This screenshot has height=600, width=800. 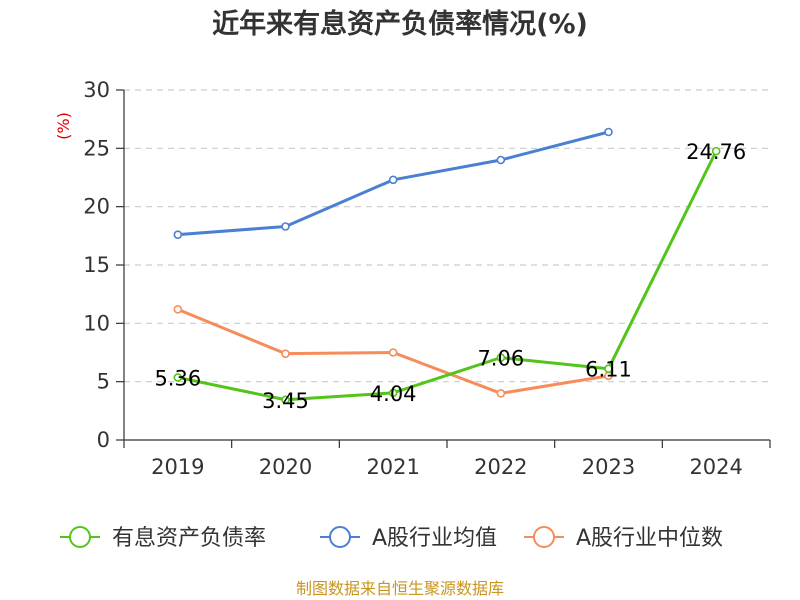 I want to click on data-label: 4.04, so click(x=393, y=394).